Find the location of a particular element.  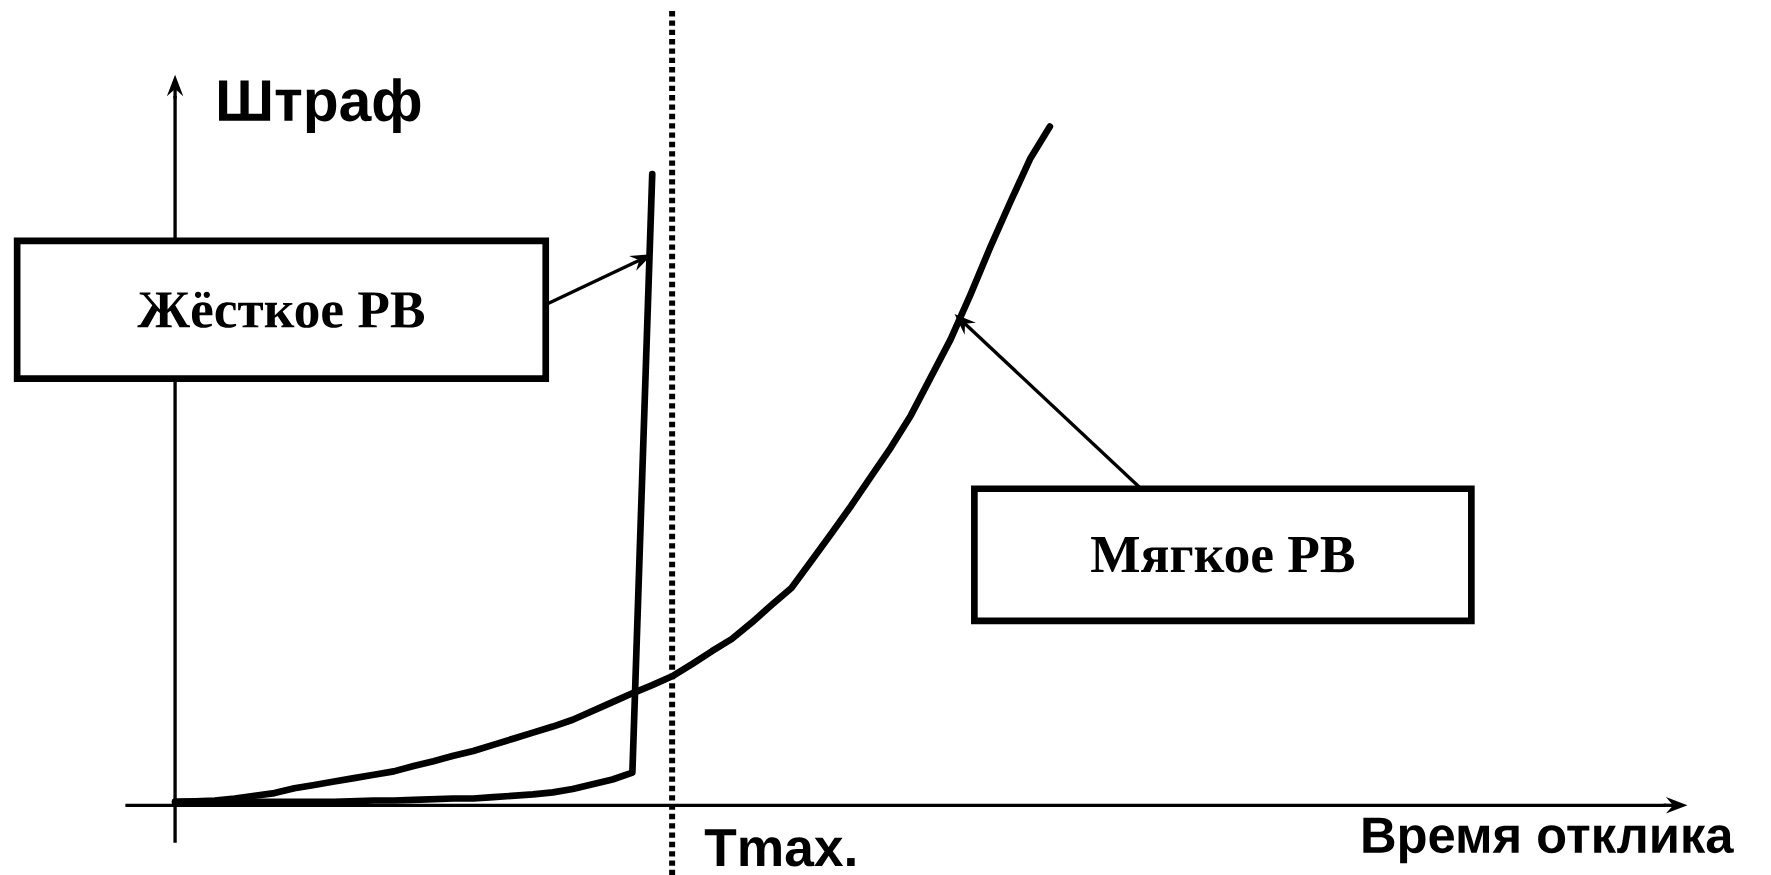

legend-label: Жёсткое РВ is located at coordinates (281, 309).